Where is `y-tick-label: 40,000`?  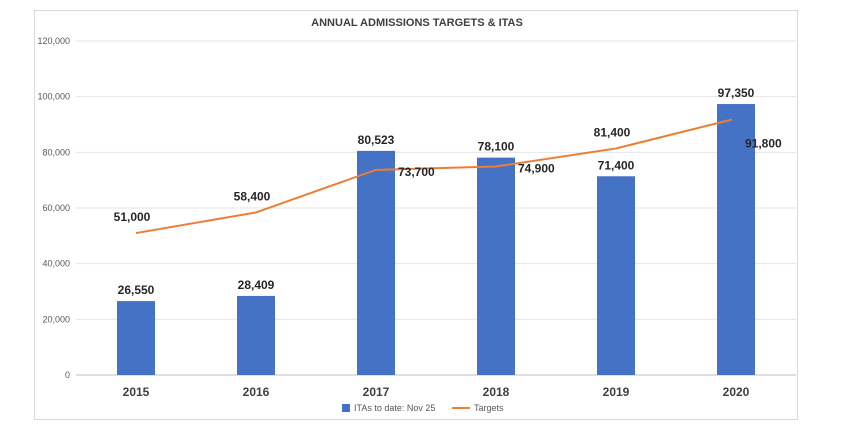 y-tick-label: 40,000 is located at coordinates (56, 264).